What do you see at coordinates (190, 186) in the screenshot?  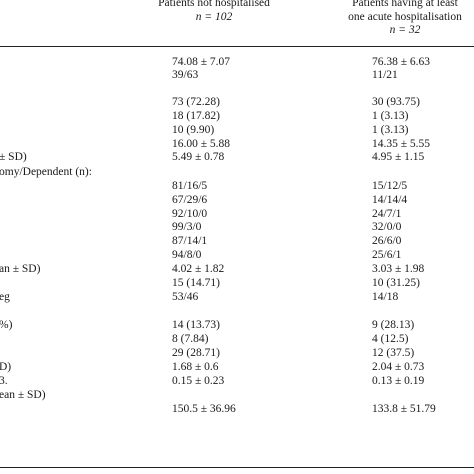 I see `cell-not-hospitalised: 81/16/5` at bounding box center [190, 186].